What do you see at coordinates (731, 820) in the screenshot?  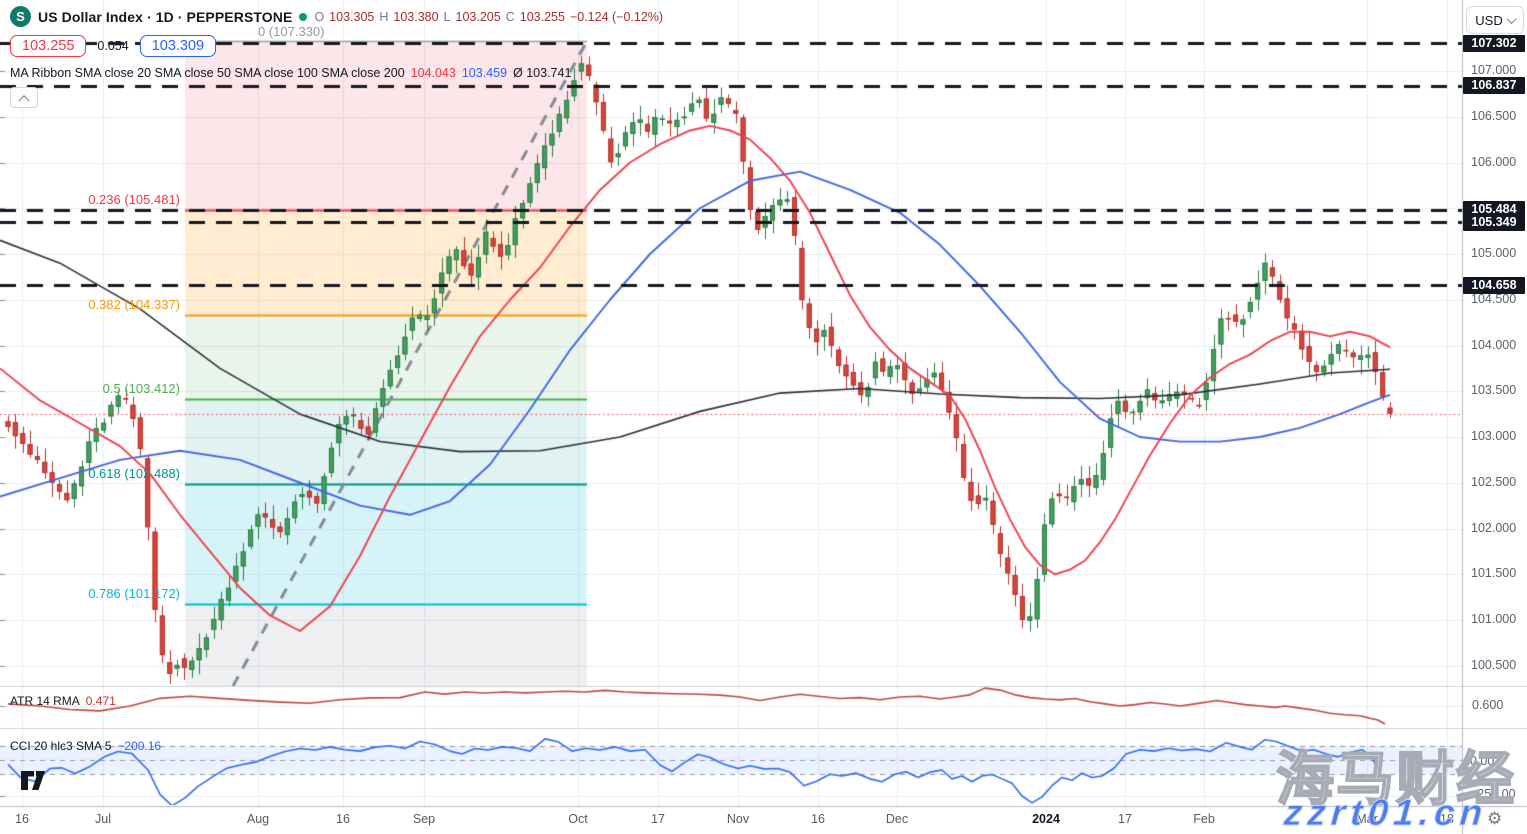 I see `time-axis` at bounding box center [731, 820].